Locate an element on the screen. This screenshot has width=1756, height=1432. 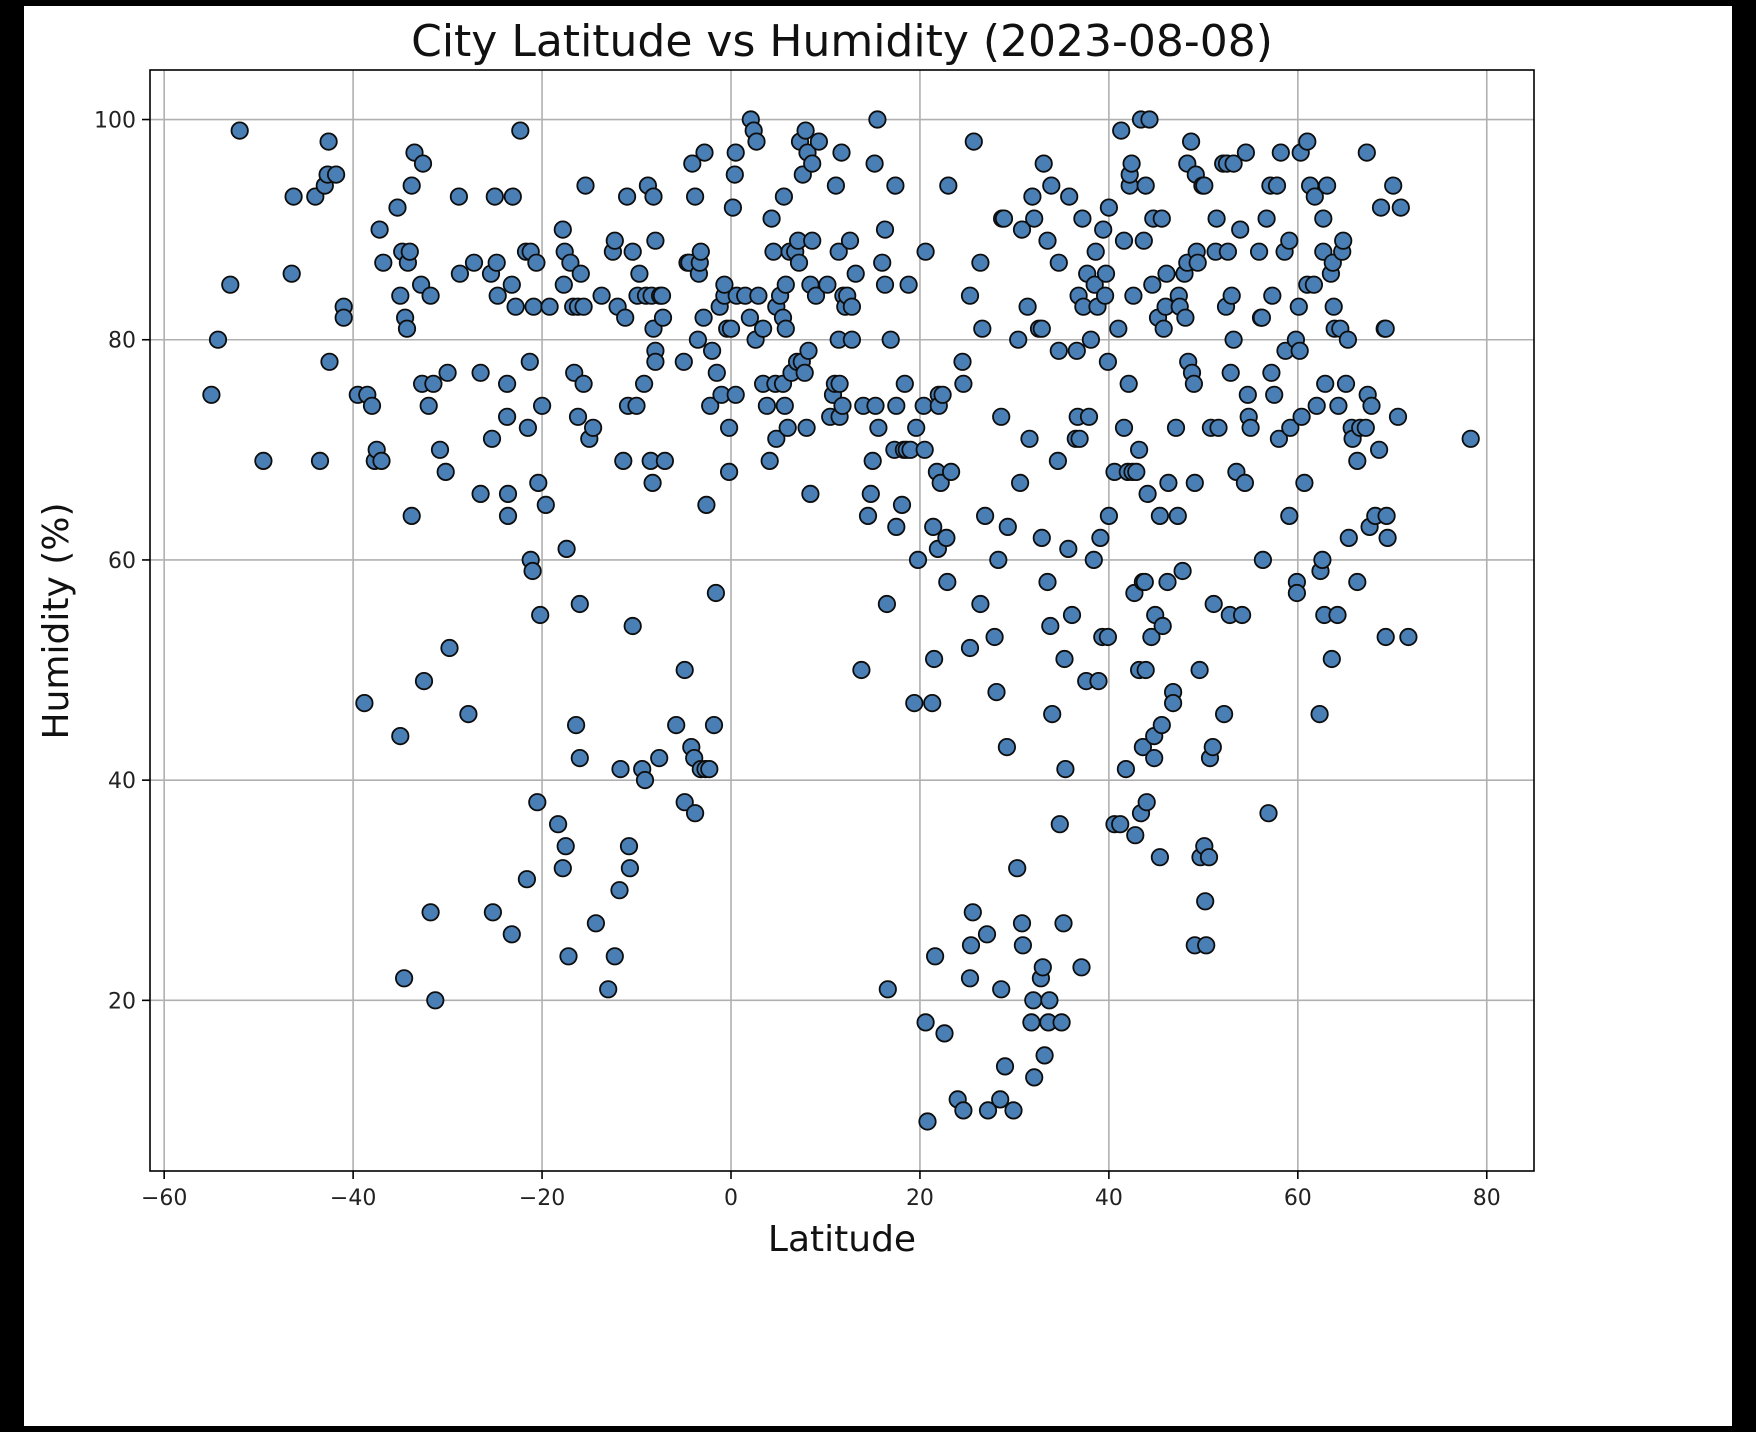
y-tick-label: 80 is located at coordinates (122, 341).